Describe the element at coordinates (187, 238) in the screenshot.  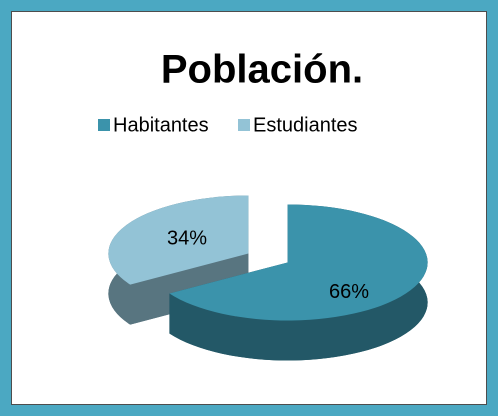
I see `data-label: 34%` at that location.